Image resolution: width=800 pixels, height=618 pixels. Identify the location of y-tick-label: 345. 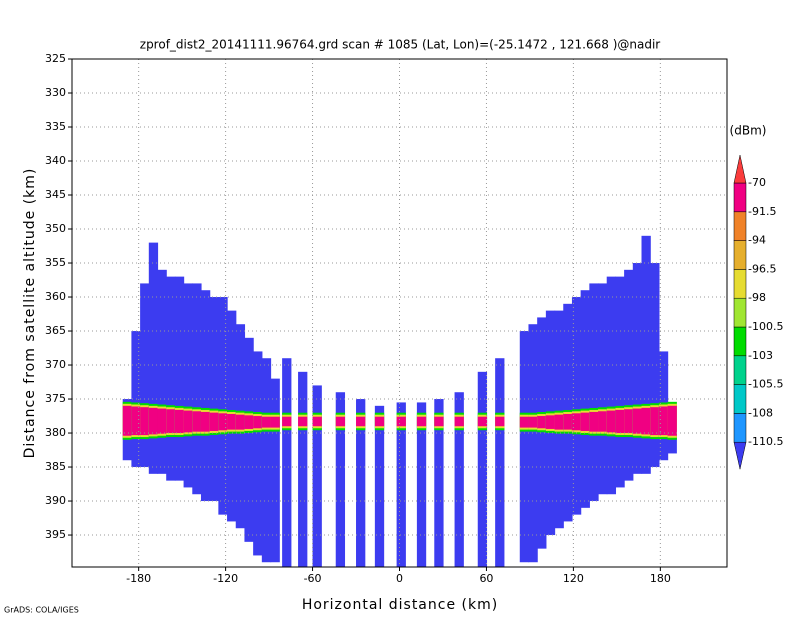
(55, 194).